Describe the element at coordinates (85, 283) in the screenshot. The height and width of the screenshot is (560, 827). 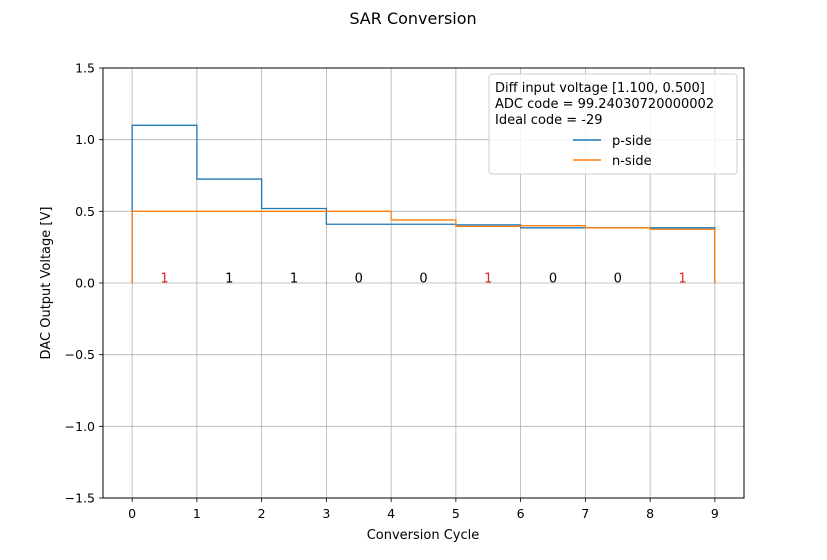
I see `y-tick-label: 0.0` at that location.